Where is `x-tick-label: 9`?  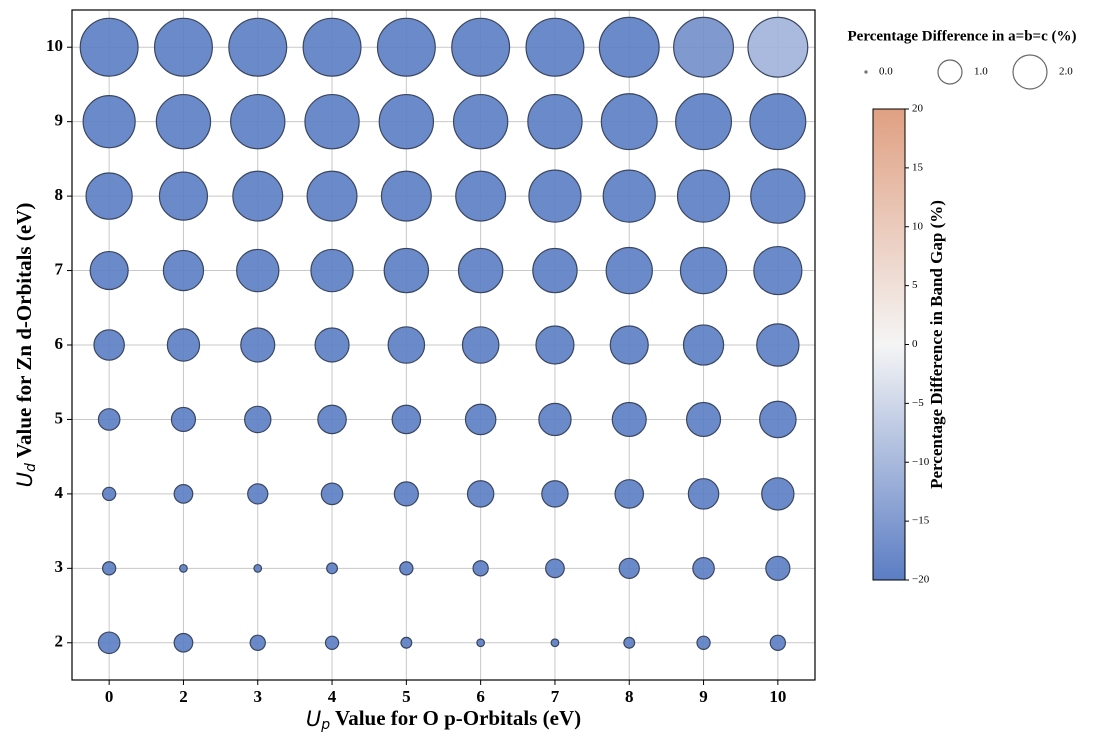
x-tick-label: 9 is located at coordinates (703, 696).